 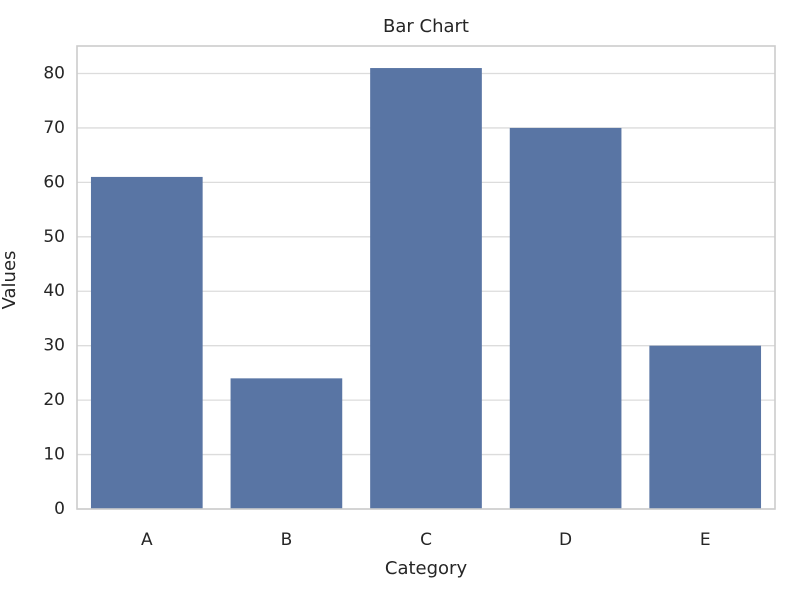 What do you see at coordinates (54, 346) in the screenshot?
I see `y-tick-label: 30` at bounding box center [54, 346].